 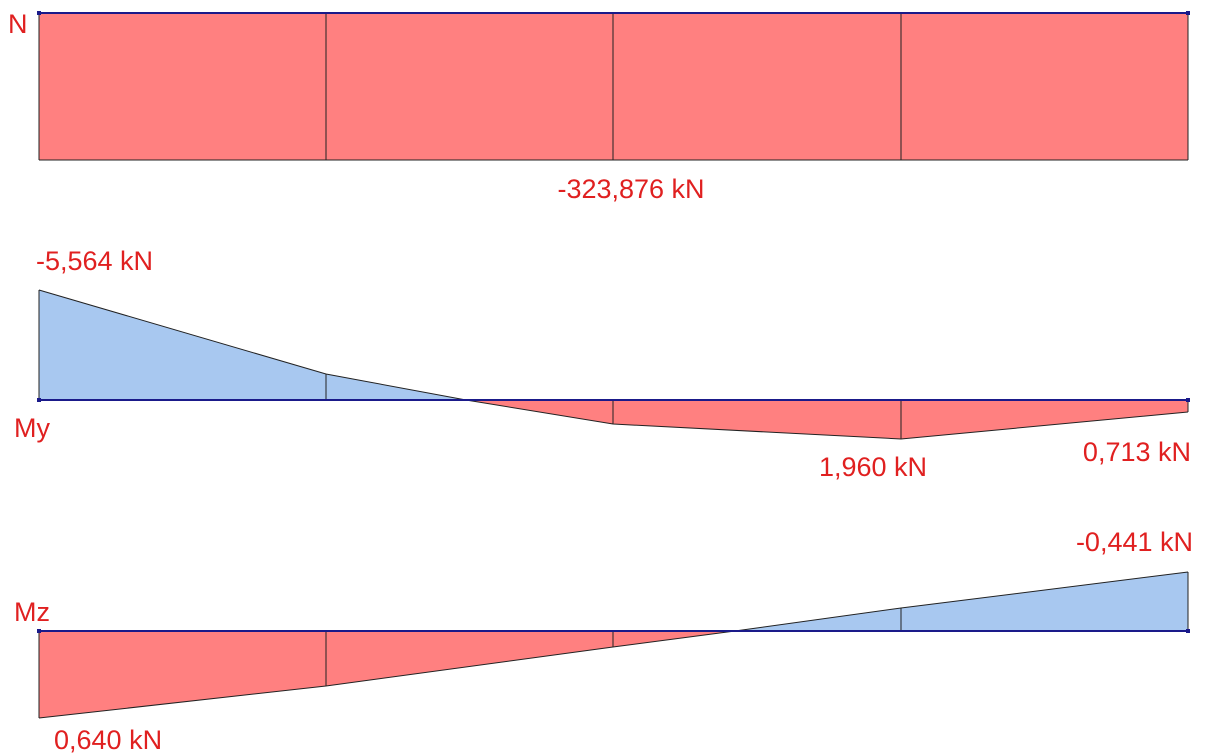 I want to click on mz-positive-moment-area, so click(x=387, y=674).